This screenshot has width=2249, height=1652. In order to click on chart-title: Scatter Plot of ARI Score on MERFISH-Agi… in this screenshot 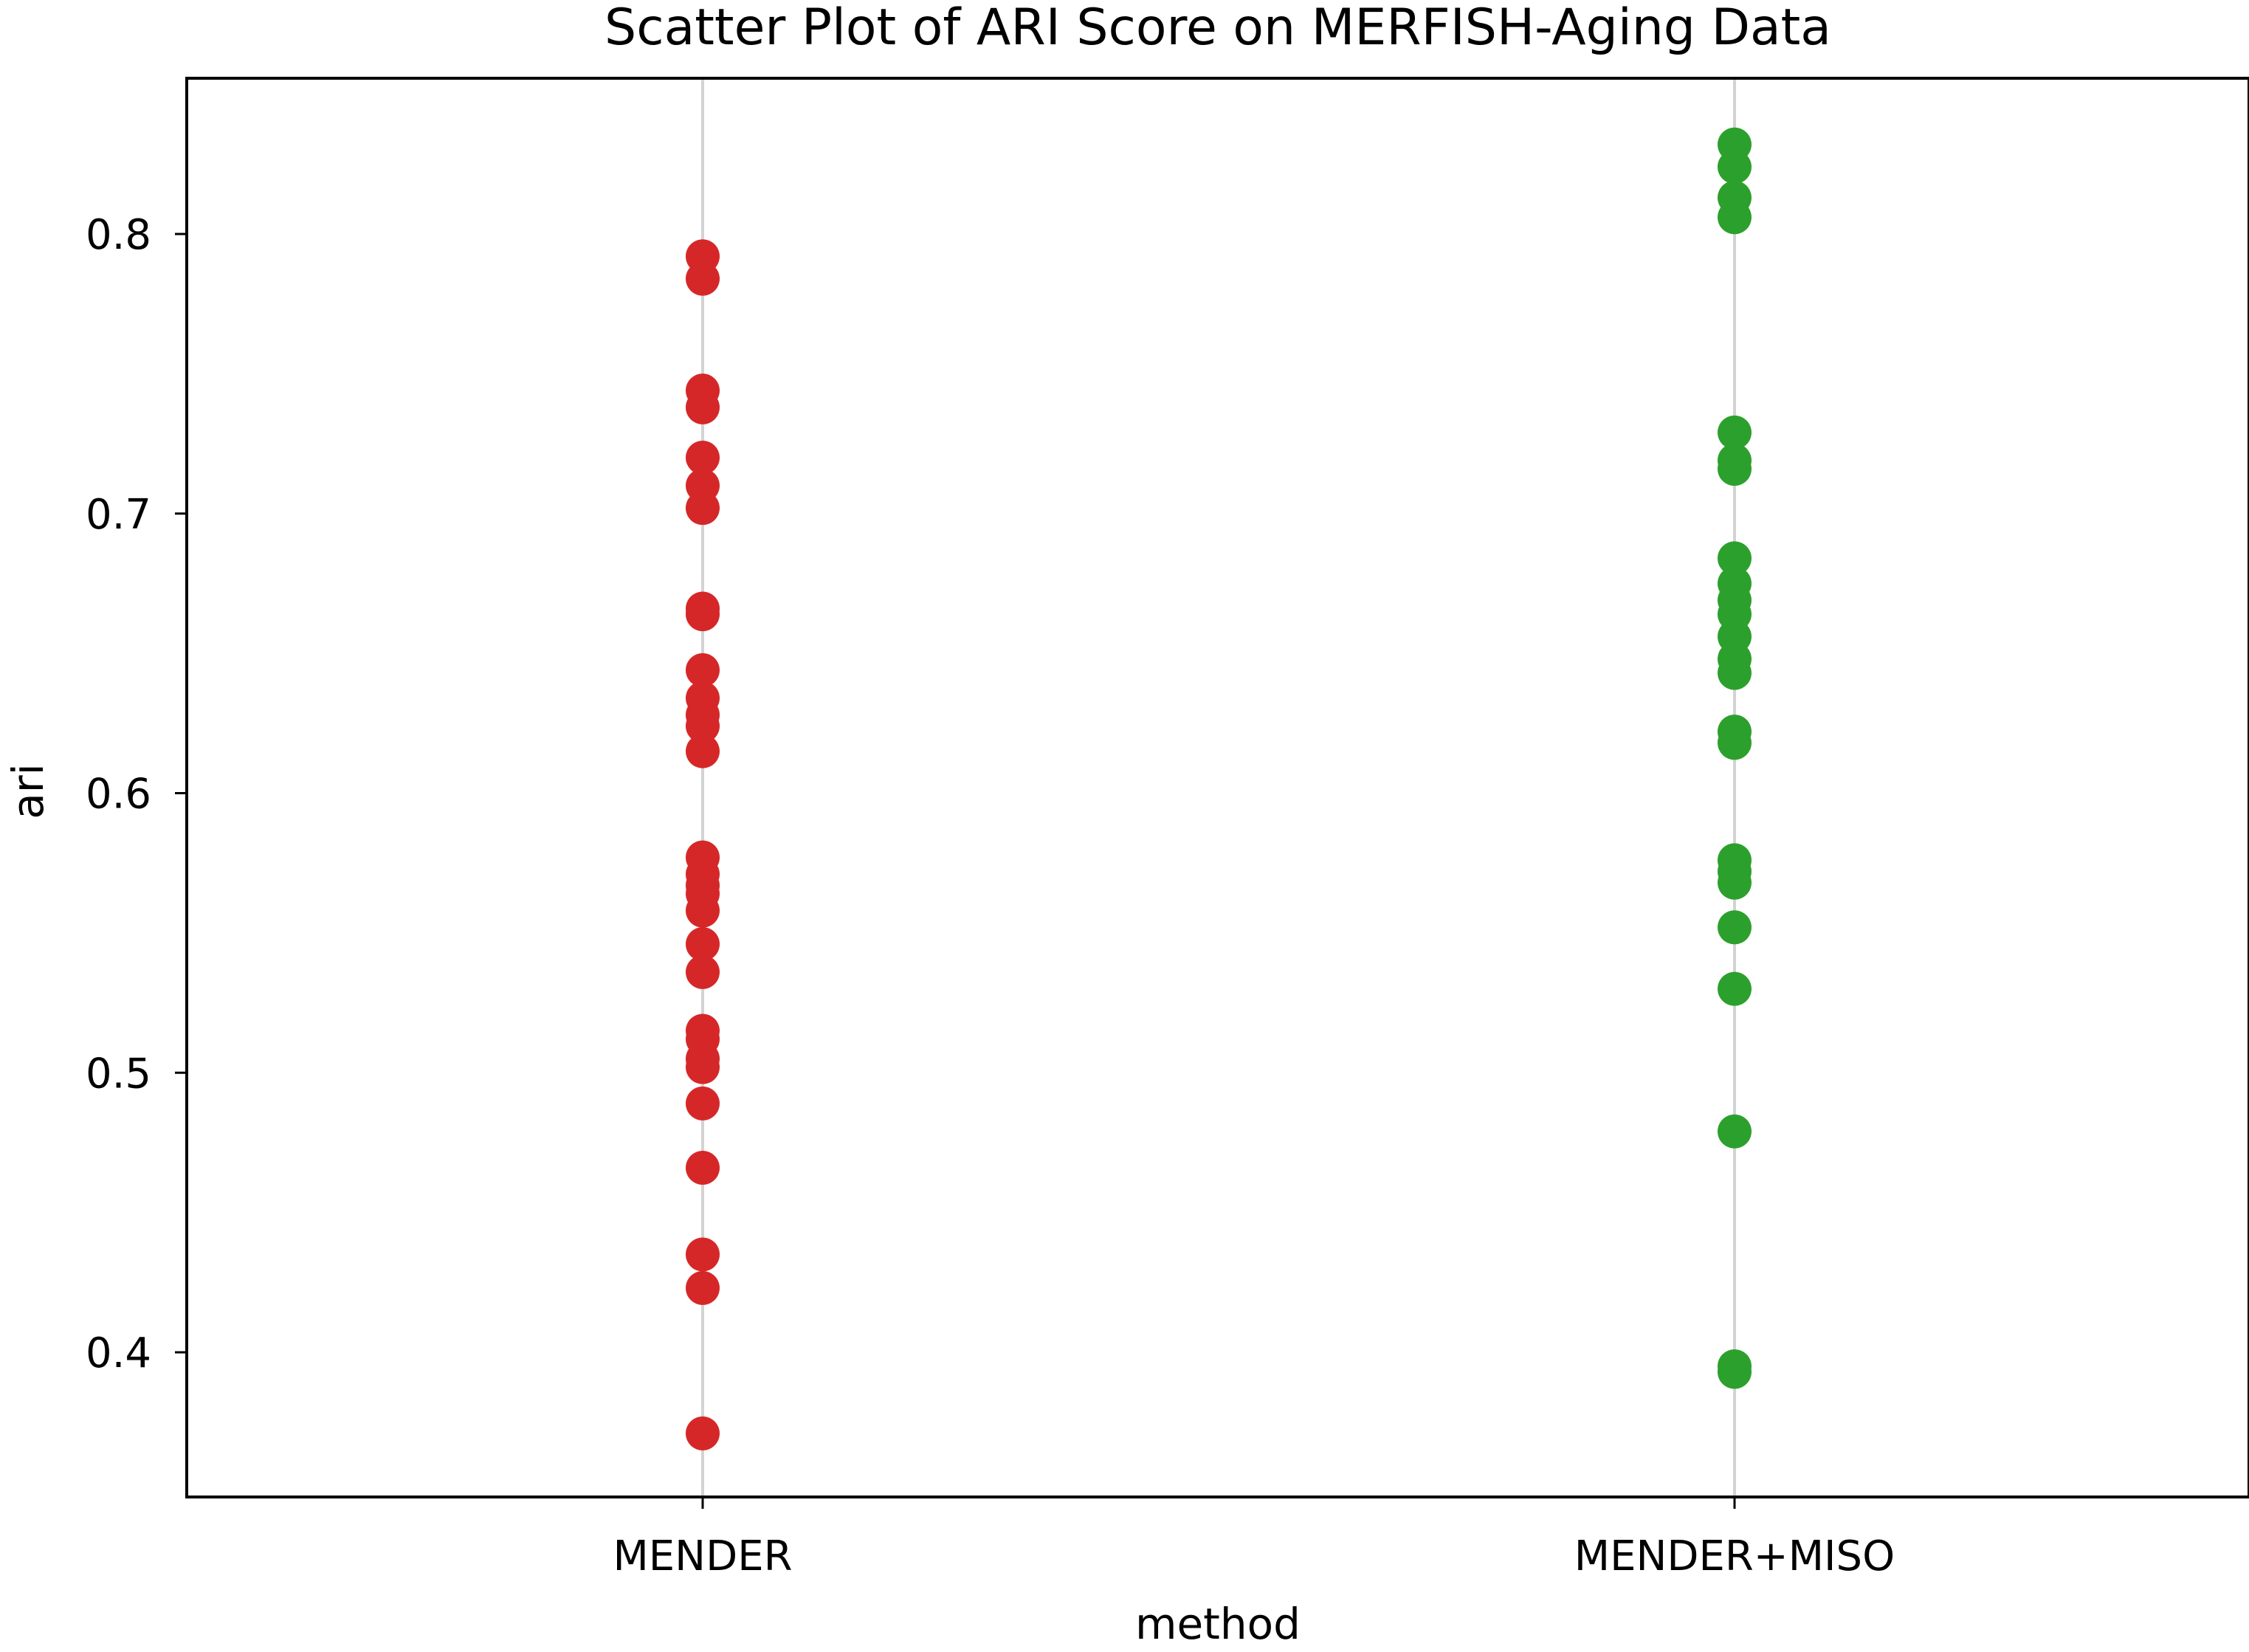, I will do `click(1218, 28)`.